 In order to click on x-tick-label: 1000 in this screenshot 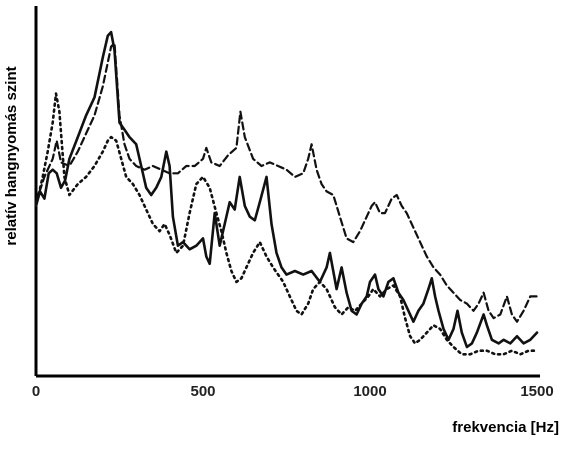, I will do `click(369, 391)`.